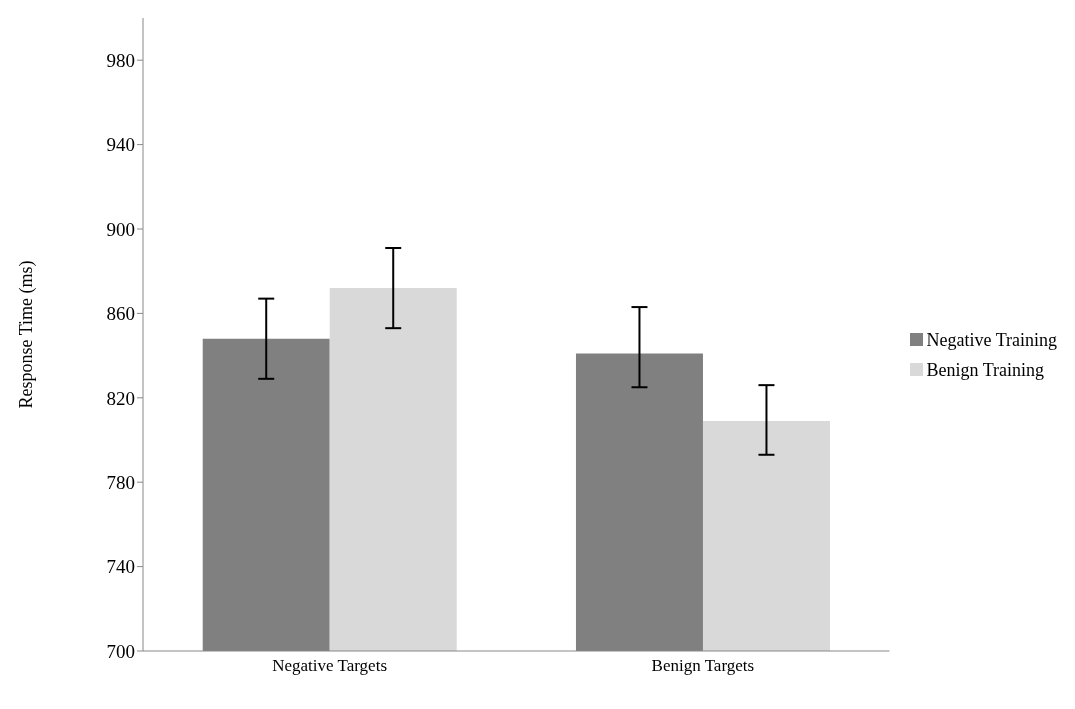 This screenshot has height=709, width=1075. Describe the element at coordinates (991, 340) in the screenshot. I see `legend-label: Negative Training` at that location.